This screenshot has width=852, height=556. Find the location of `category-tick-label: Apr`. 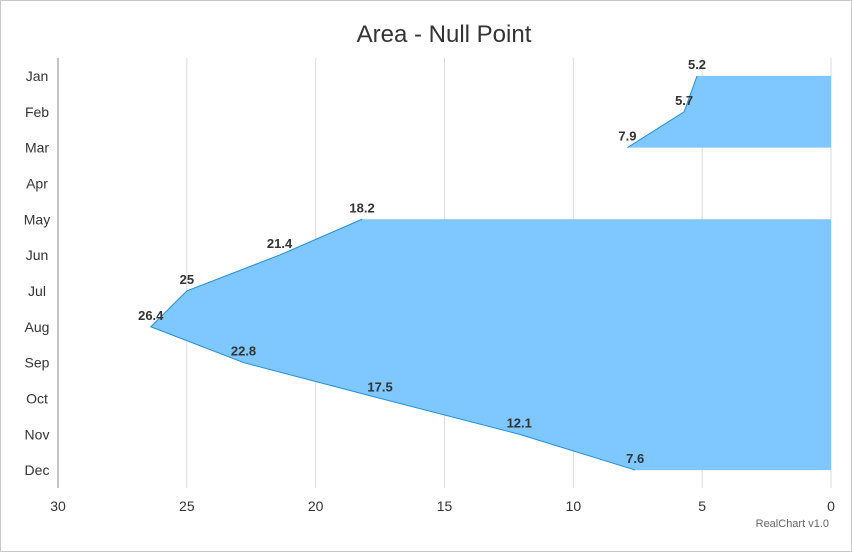

category-tick-label: Apr is located at coordinates (37, 183).